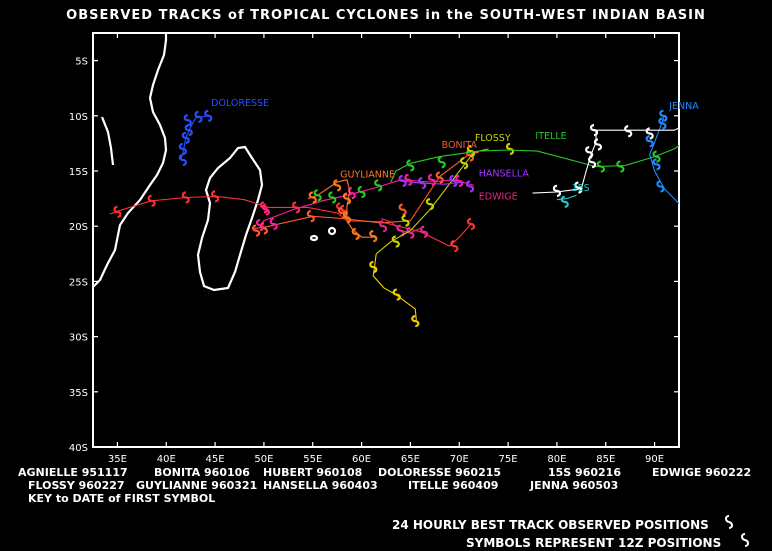 The height and width of the screenshot is (551, 772). Describe the element at coordinates (550, 525) in the screenshot. I see `footer-line-1: 24 HOURLY BEST TRACK OBSERVED POSITIONS` at that location.